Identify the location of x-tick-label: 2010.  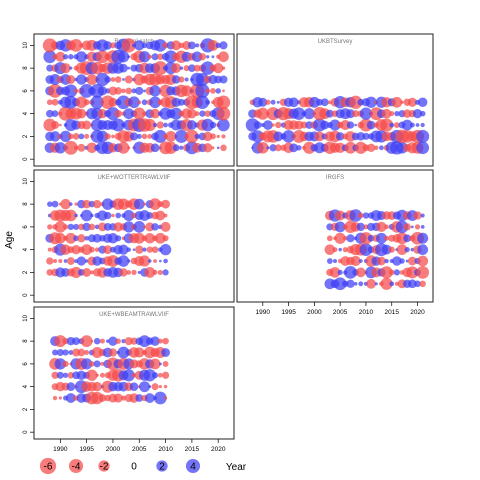
(366, 312).